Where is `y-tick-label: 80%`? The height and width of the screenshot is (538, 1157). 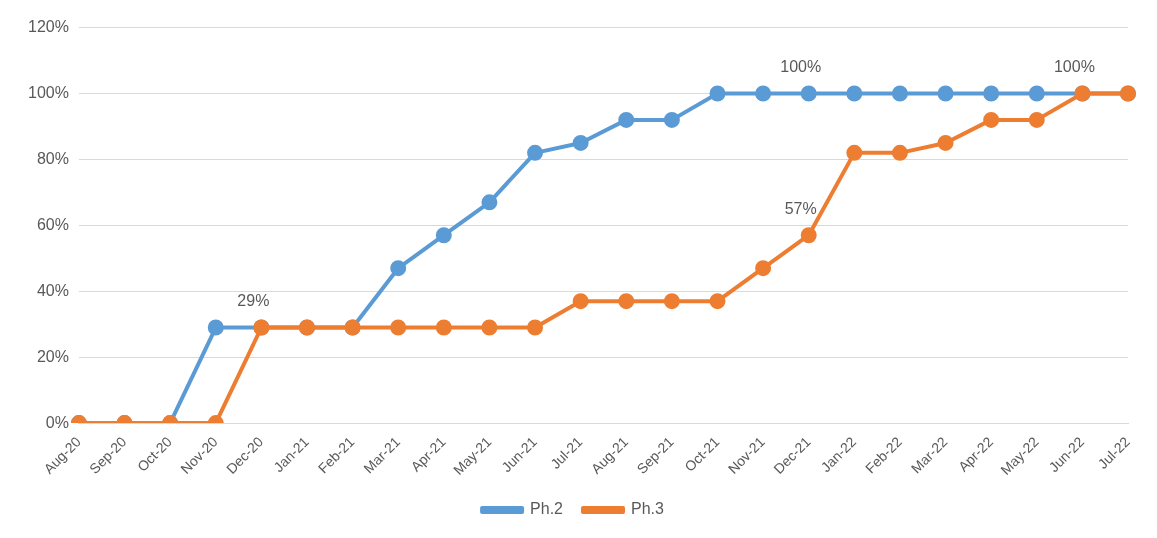 y-tick-label: 80% is located at coordinates (52, 158).